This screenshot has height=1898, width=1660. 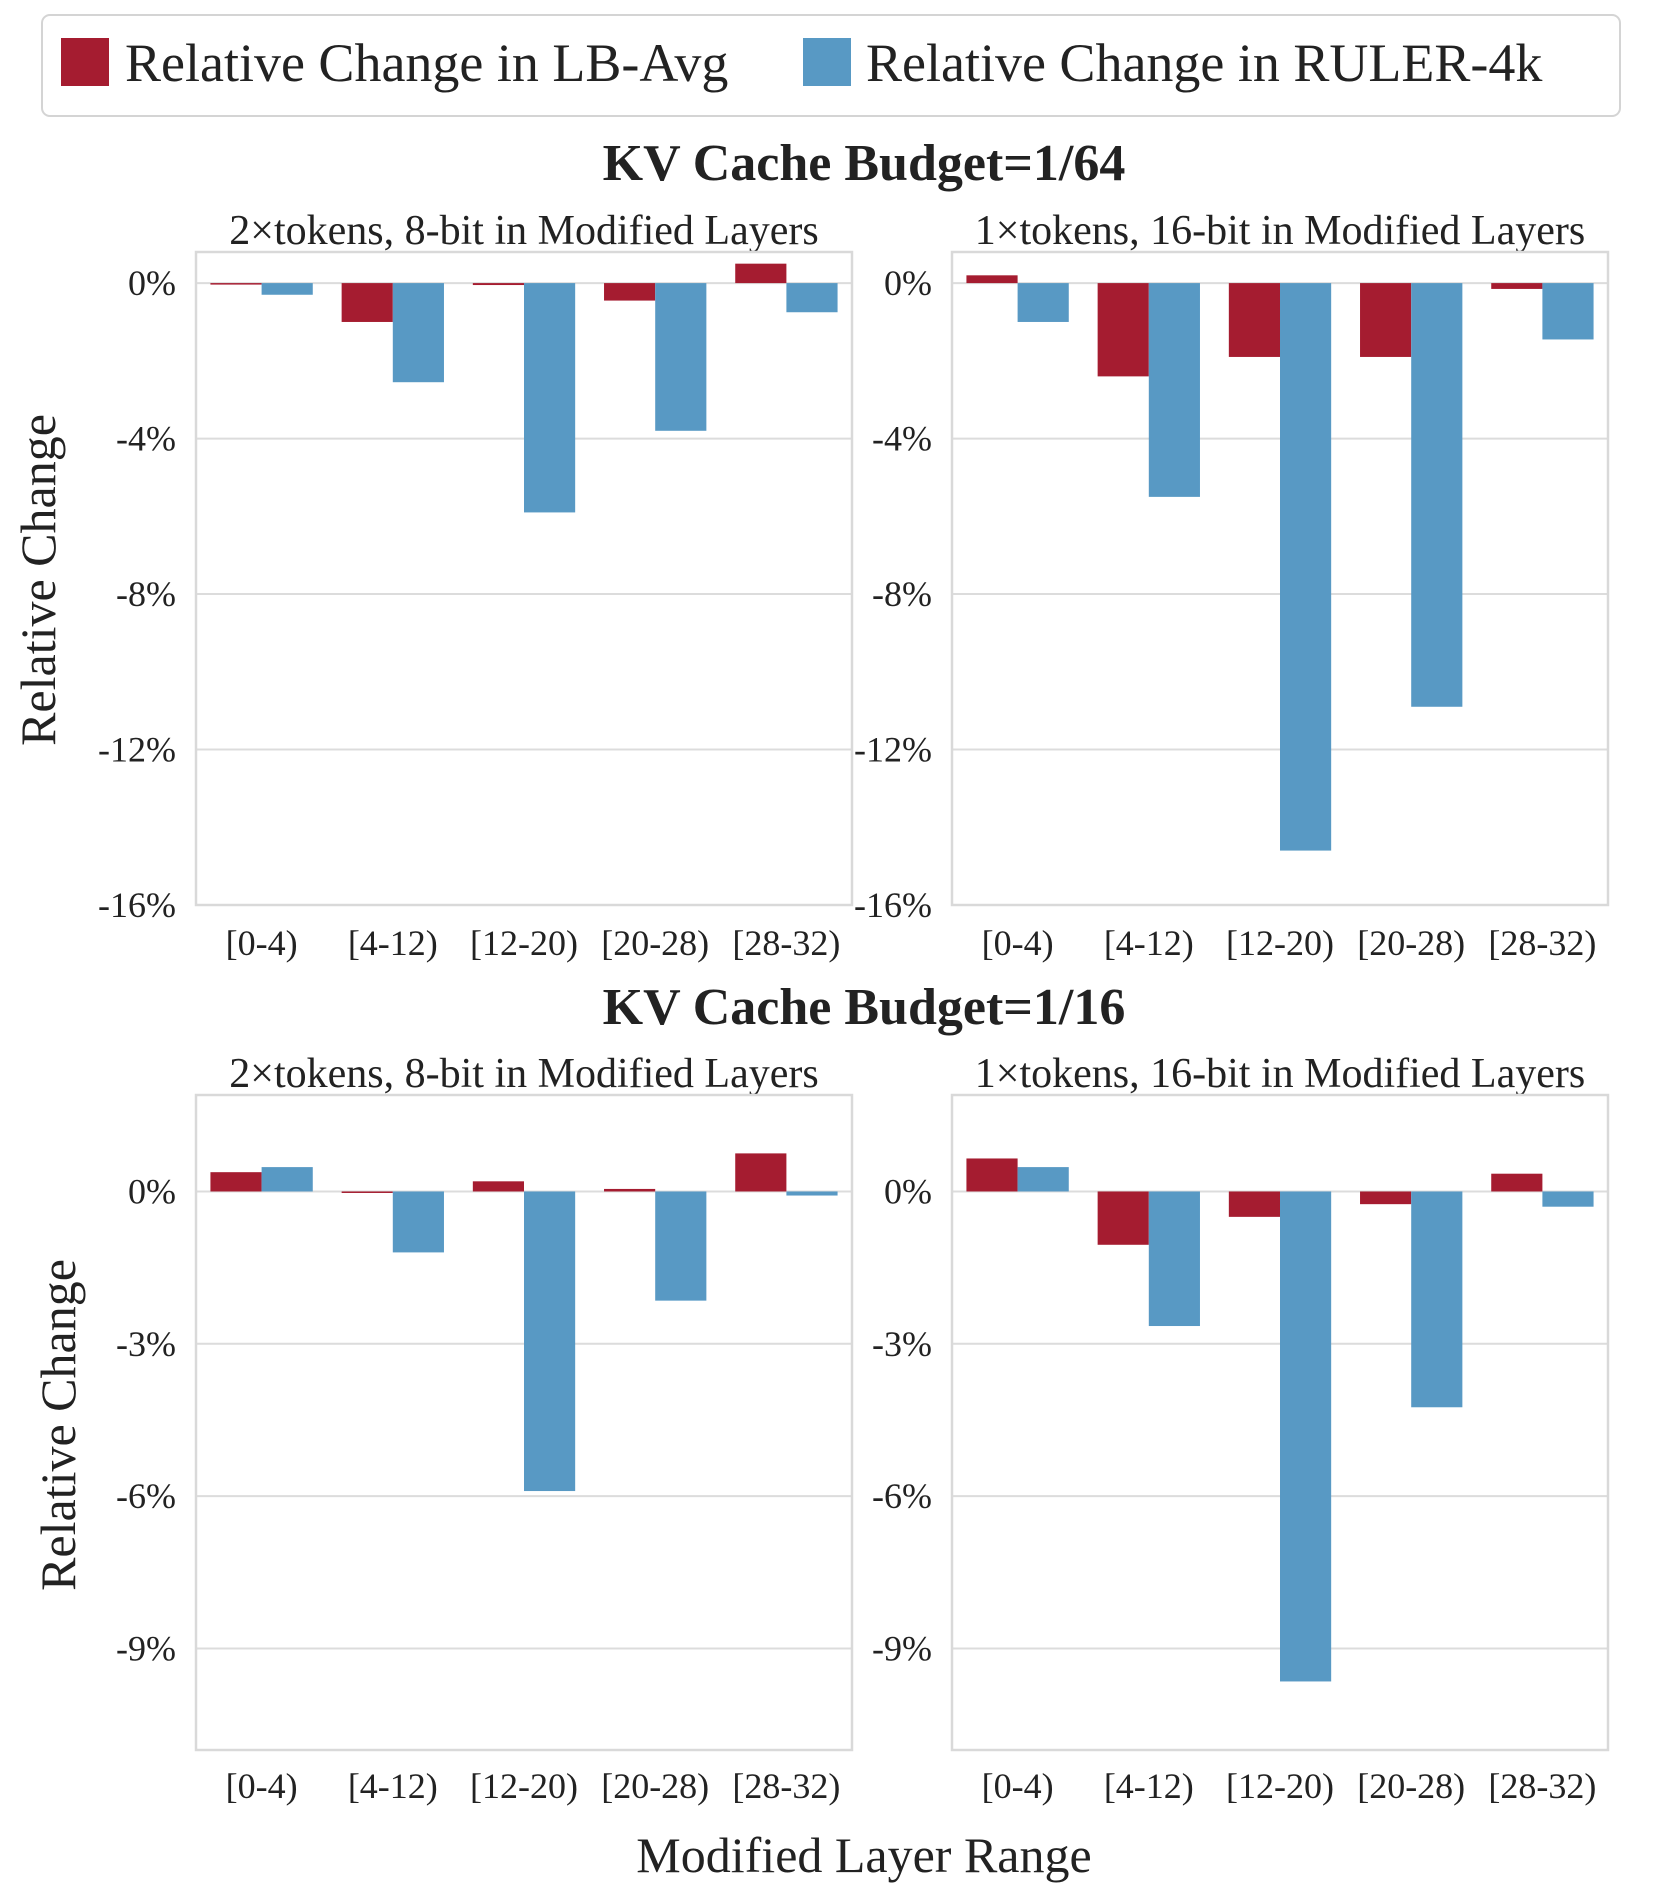 I want to click on y-axis-label-top: Relative Change, so click(x=38, y=580).